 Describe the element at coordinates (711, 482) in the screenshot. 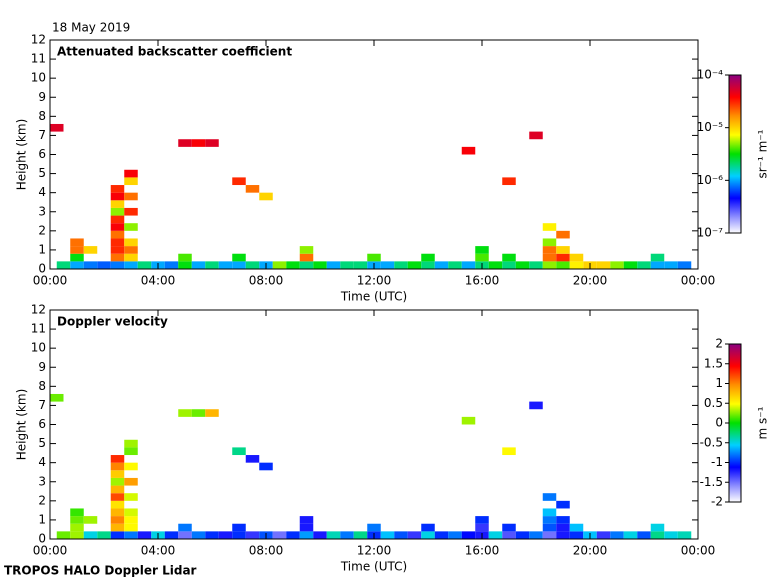

I see `colorbar-tick-label: -1.5` at that location.